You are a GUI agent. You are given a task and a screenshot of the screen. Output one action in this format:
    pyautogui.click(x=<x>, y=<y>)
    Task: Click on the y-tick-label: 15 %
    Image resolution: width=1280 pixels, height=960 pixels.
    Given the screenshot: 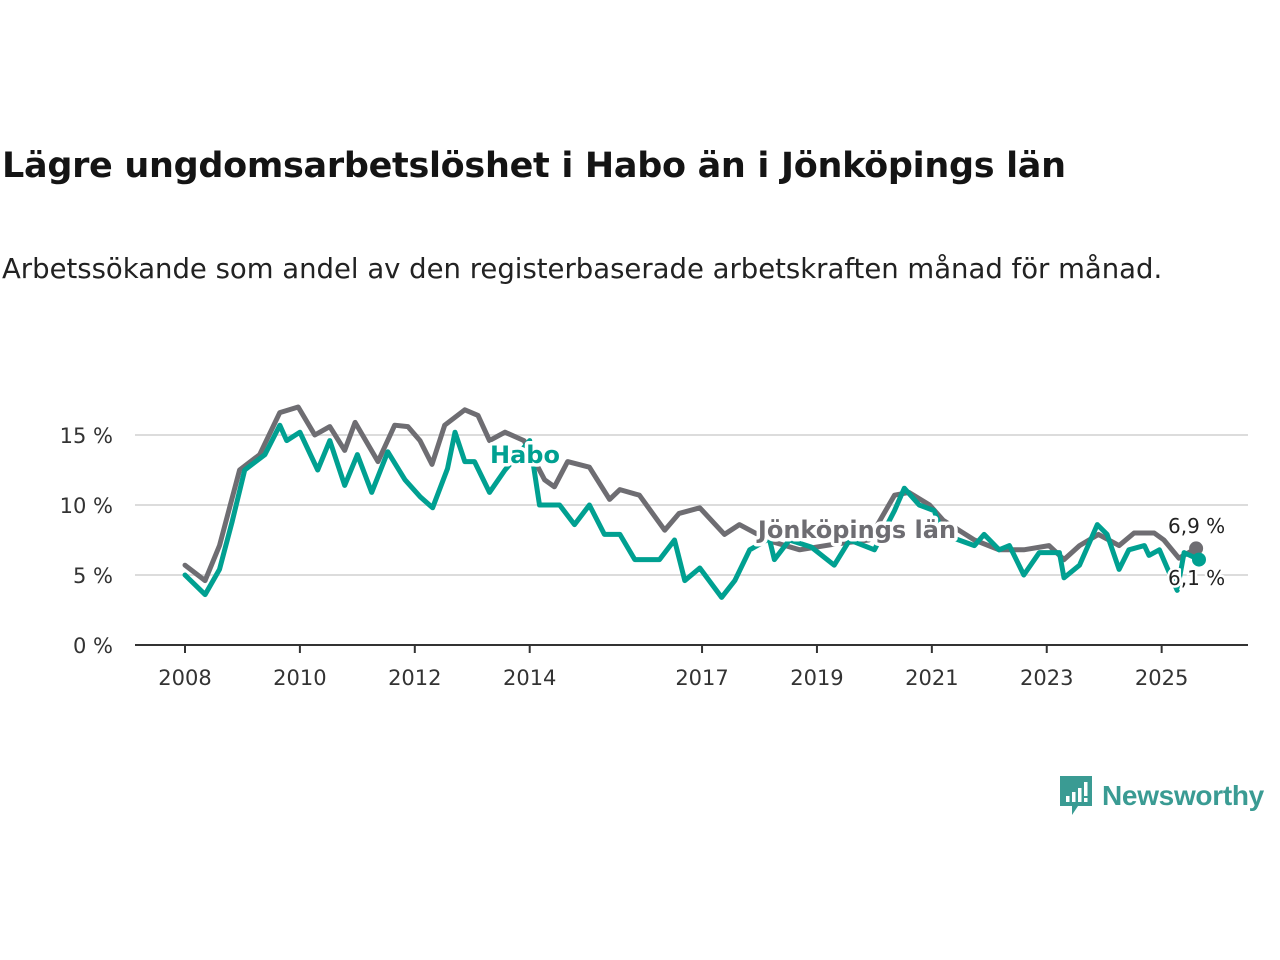 What is the action you would take?
    pyautogui.click(x=86, y=436)
    